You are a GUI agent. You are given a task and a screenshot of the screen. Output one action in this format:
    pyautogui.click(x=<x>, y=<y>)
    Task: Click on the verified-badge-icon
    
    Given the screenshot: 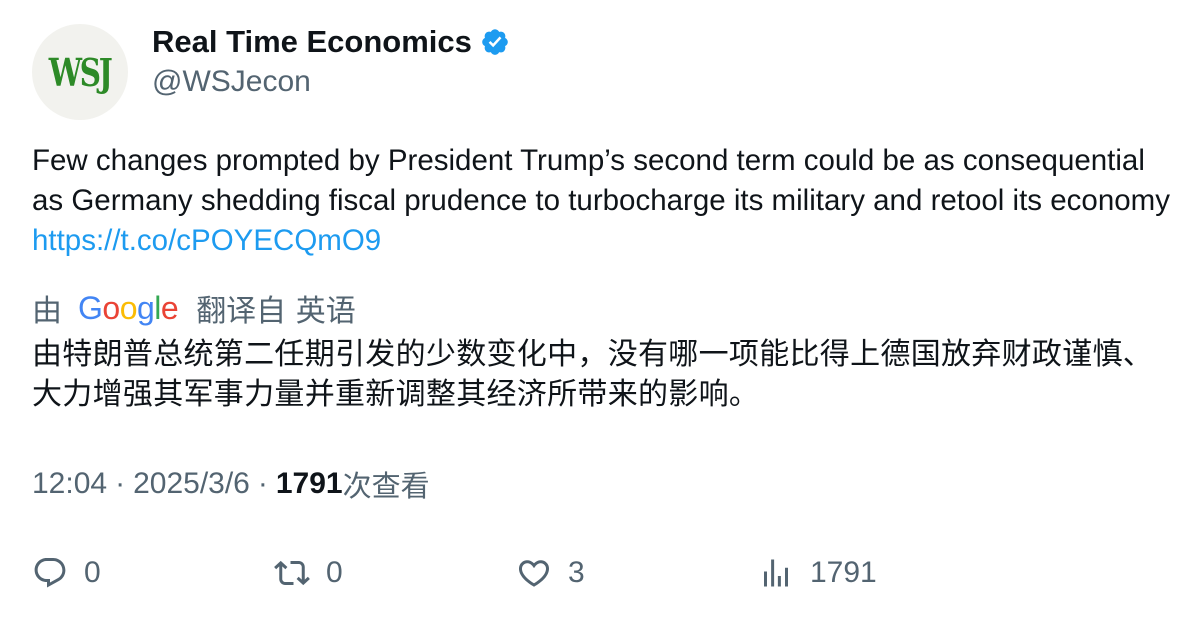 What is the action you would take?
    pyautogui.click(x=495, y=42)
    